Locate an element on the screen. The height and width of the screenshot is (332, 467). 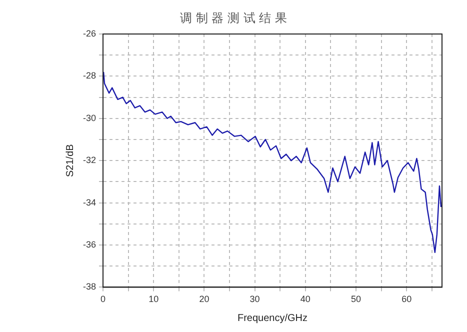
y-tick-label: -32 is located at coordinates (89, 160).